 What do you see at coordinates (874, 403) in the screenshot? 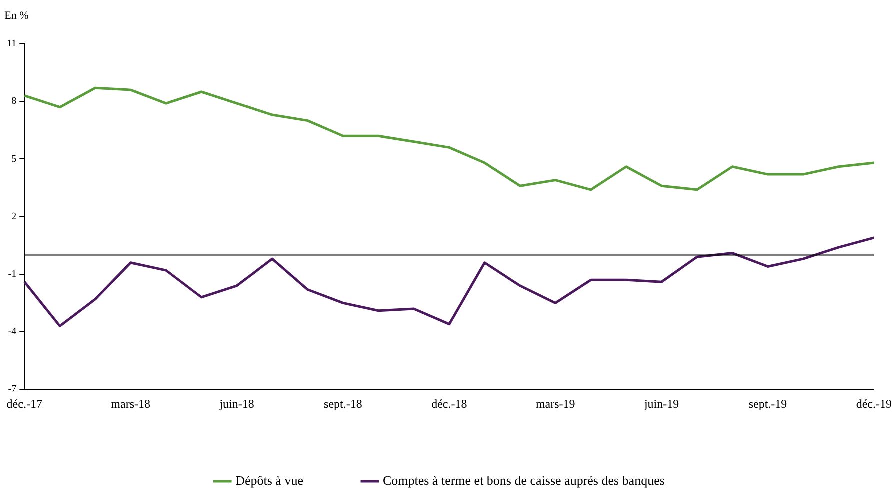
I see `x-tick-label: déc.-19` at bounding box center [874, 403].